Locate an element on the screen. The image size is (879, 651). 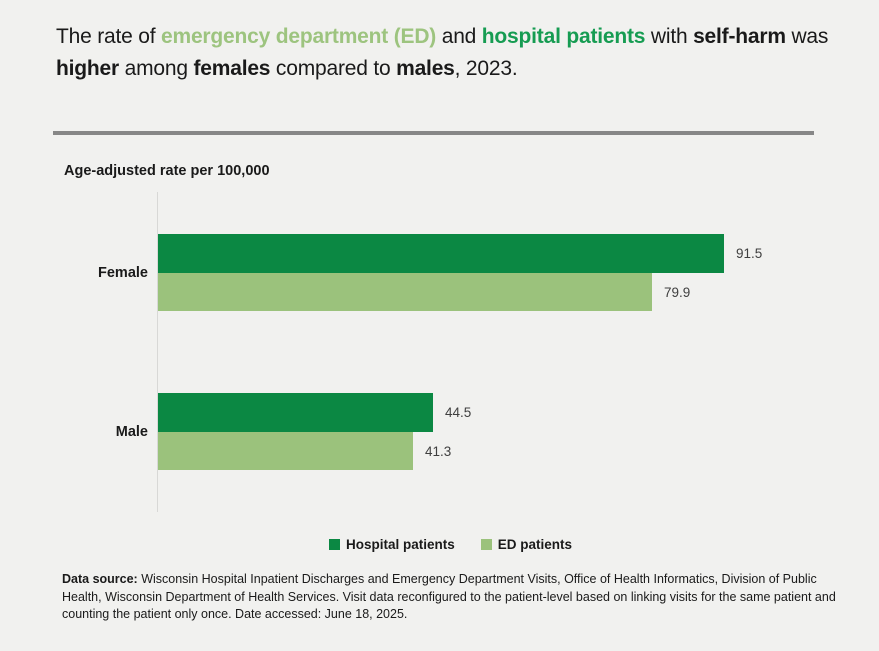
divider is located at coordinates (433, 133).